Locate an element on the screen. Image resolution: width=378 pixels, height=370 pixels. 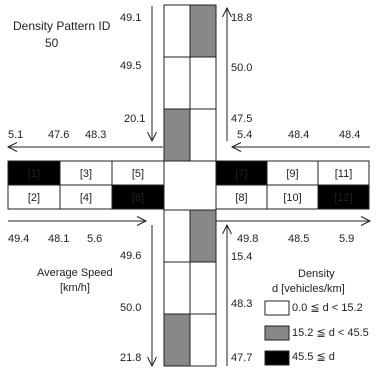
speed-west-right-2: 48.1 is located at coordinates (59, 239).